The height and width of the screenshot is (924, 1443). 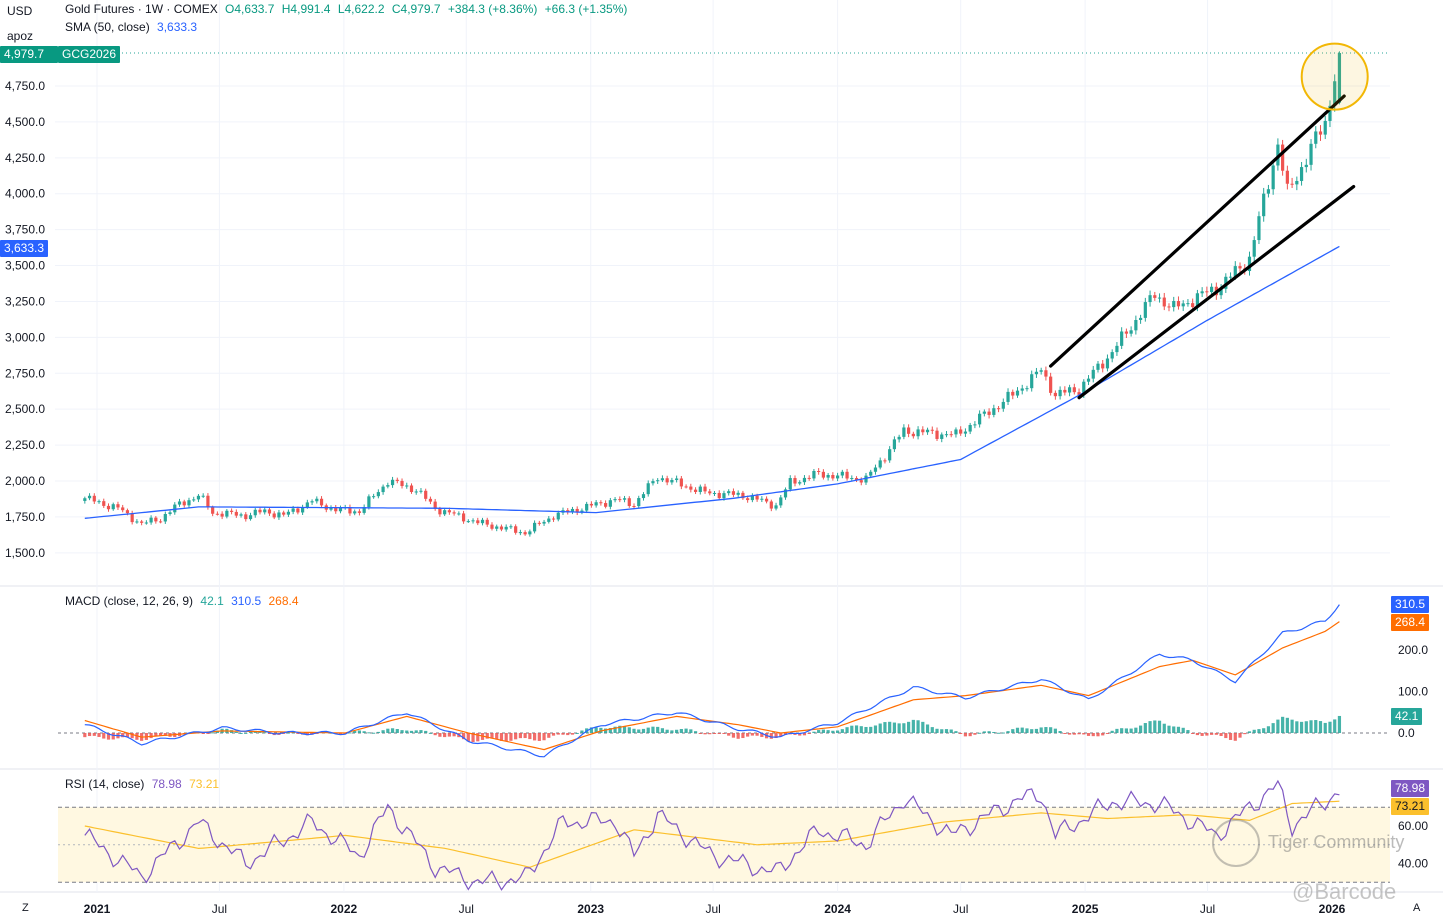 I want to click on time-tick-label: 2021, so click(x=97, y=909).